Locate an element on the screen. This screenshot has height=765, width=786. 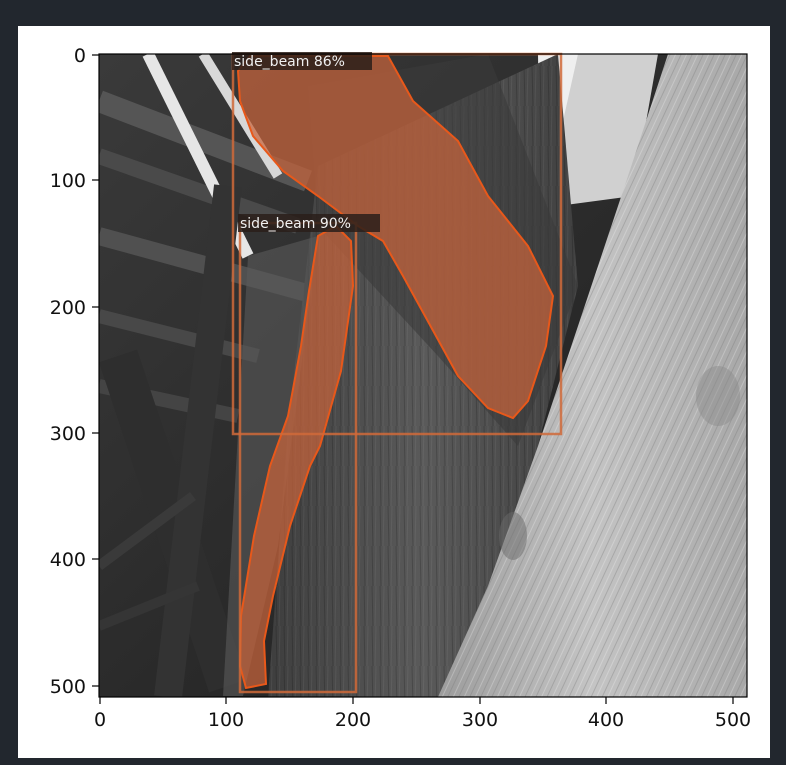
y-axis: 0 100 200 300 400 500 is located at coordinates (74, 371).